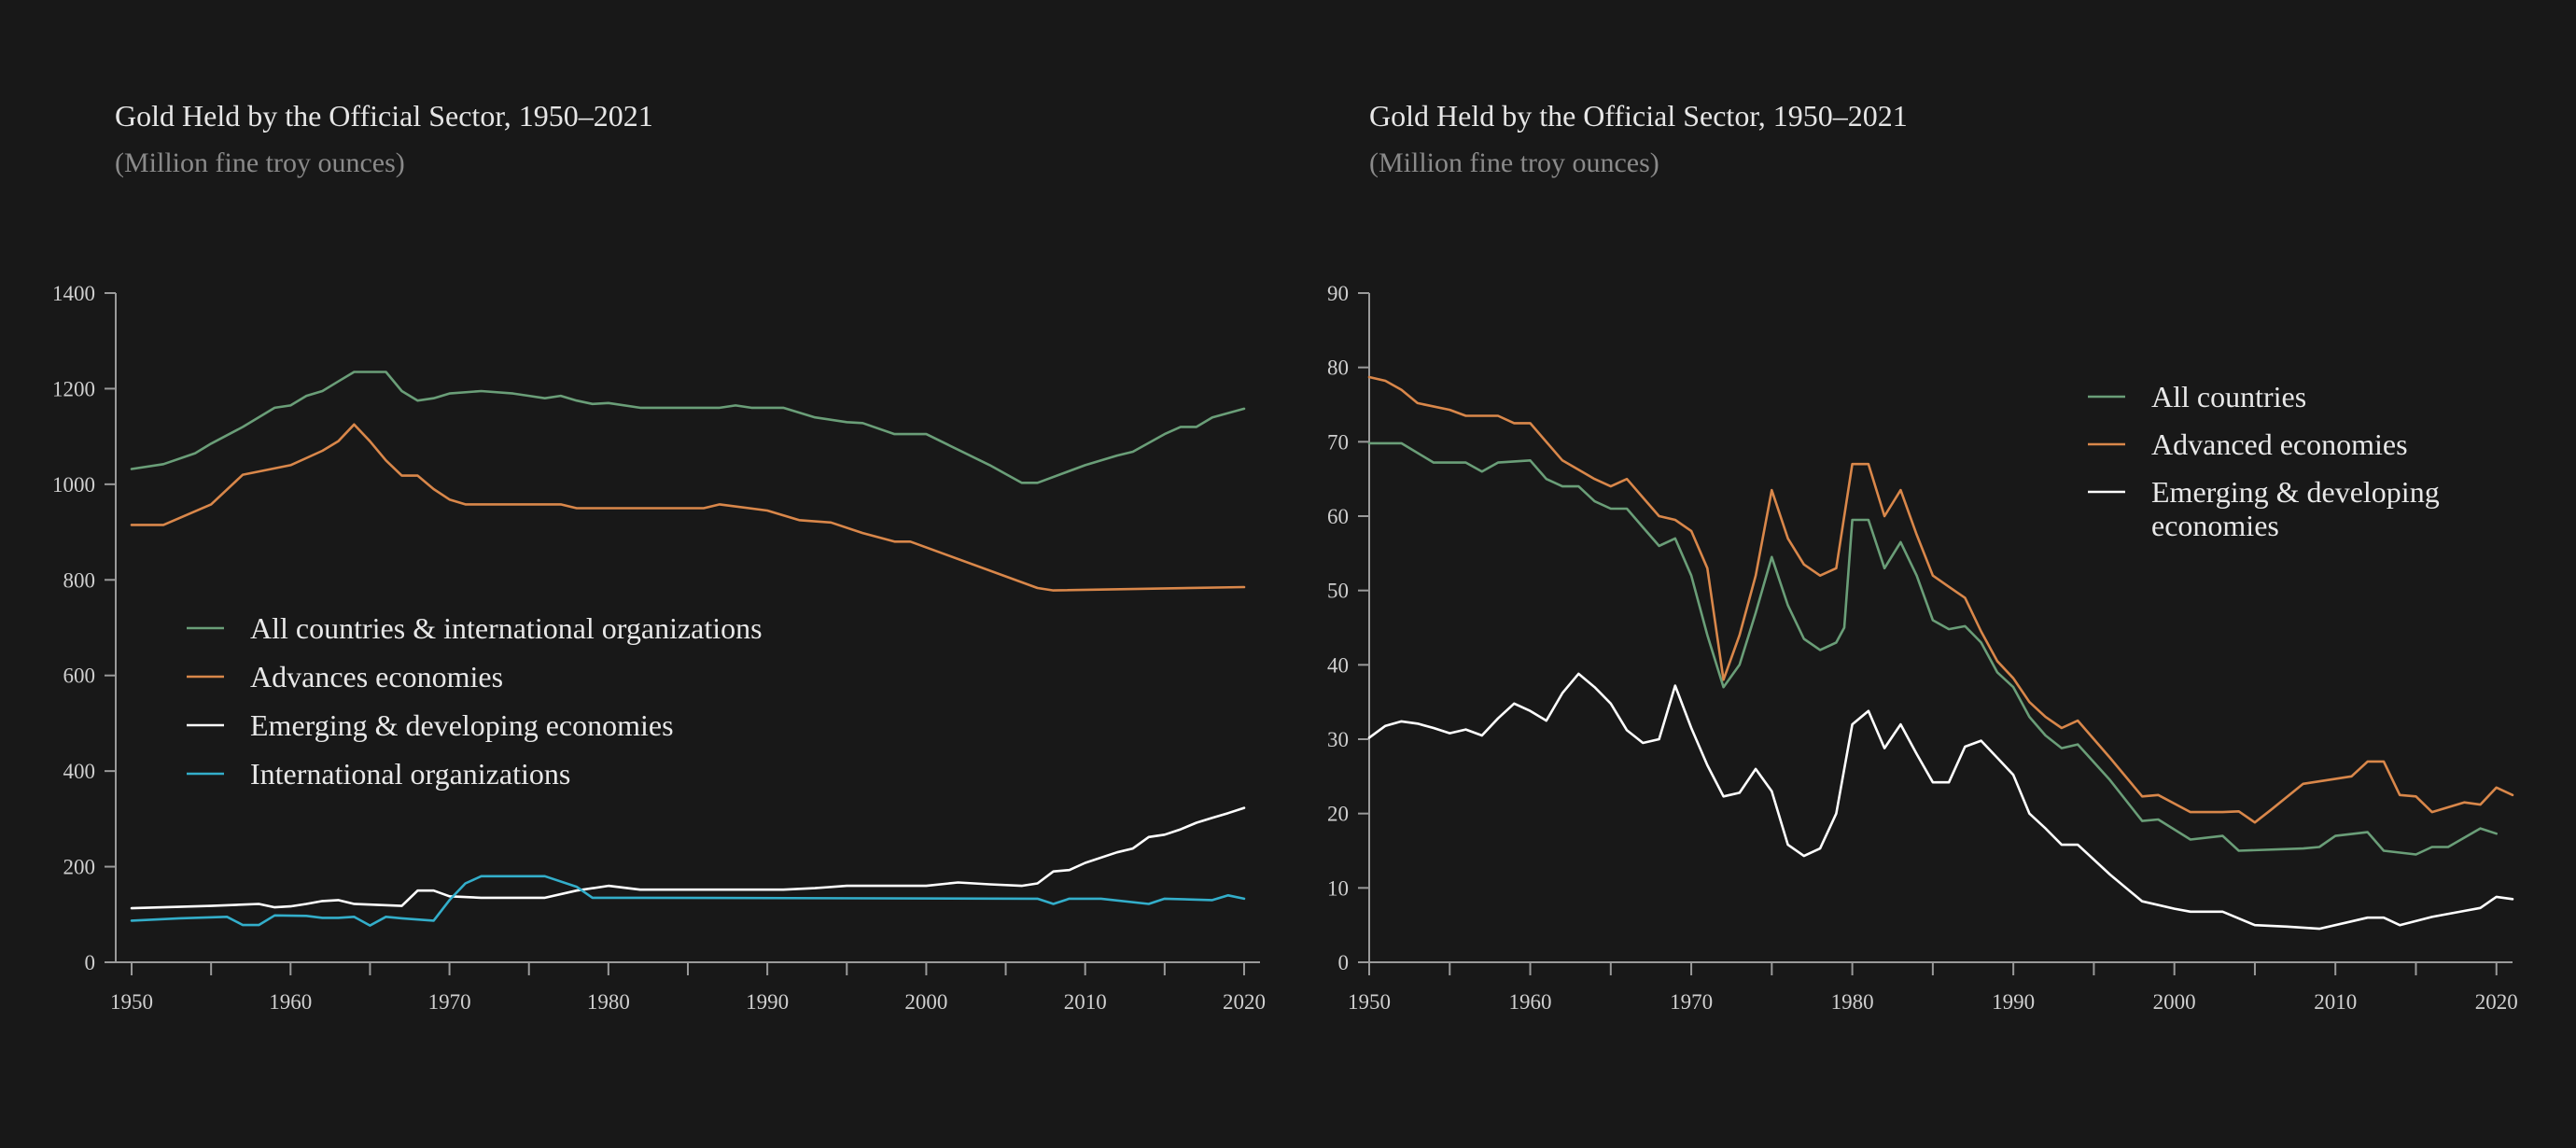  I want to click on y-tick-label: 30, so click(1338, 739).